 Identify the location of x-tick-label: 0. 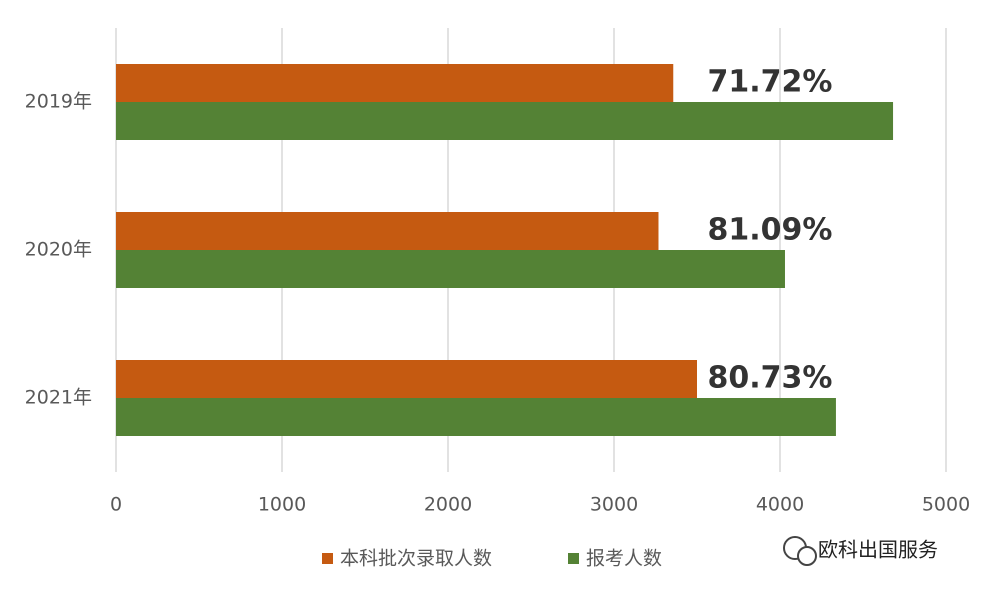
(116, 505).